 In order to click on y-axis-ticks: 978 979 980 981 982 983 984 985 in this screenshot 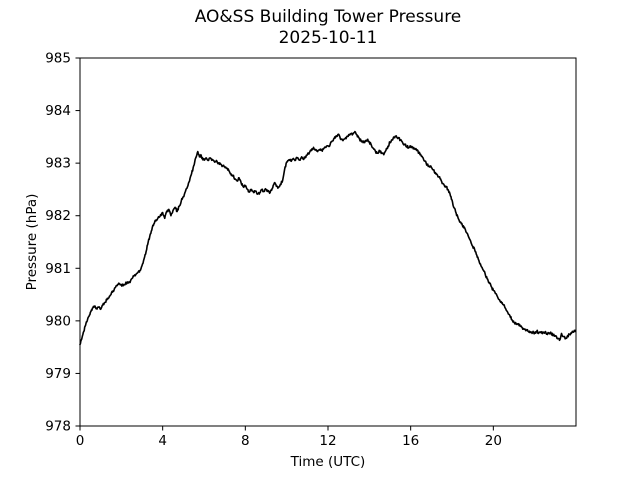, I will do `click(62, 243)`.